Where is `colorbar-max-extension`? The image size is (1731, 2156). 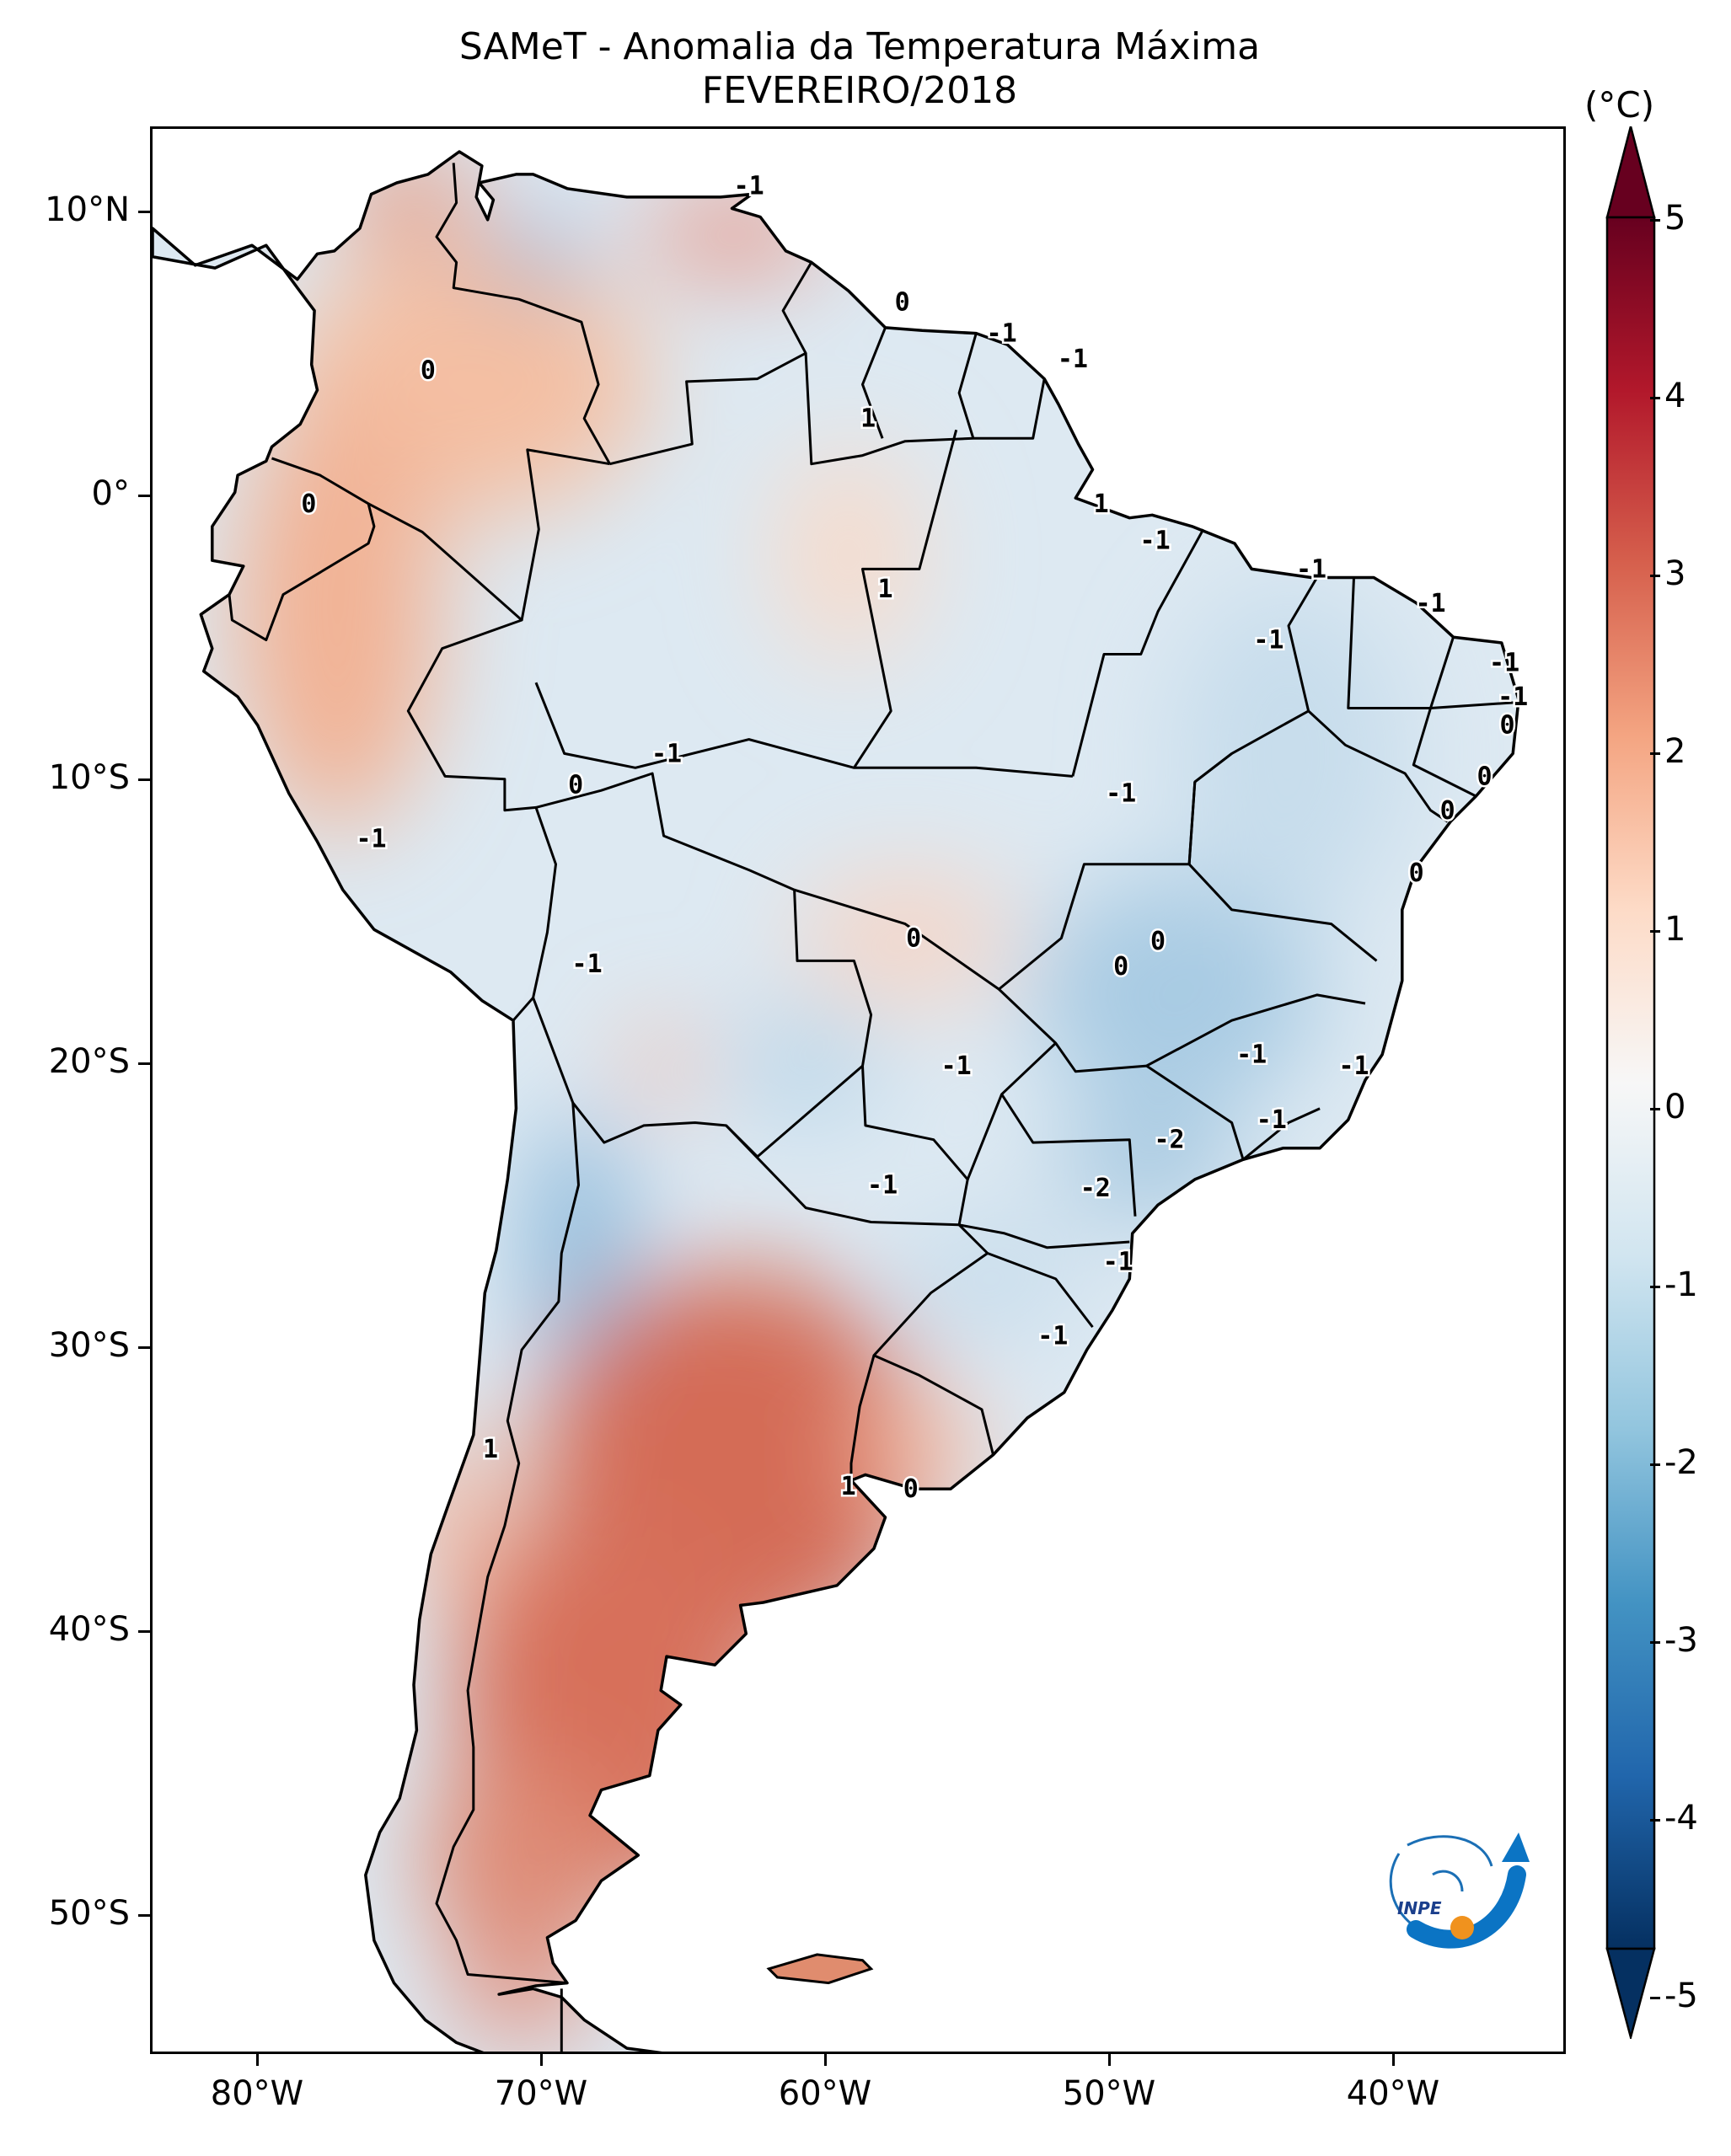
colorbar-max-extension is located at coordinates (1630, 172).